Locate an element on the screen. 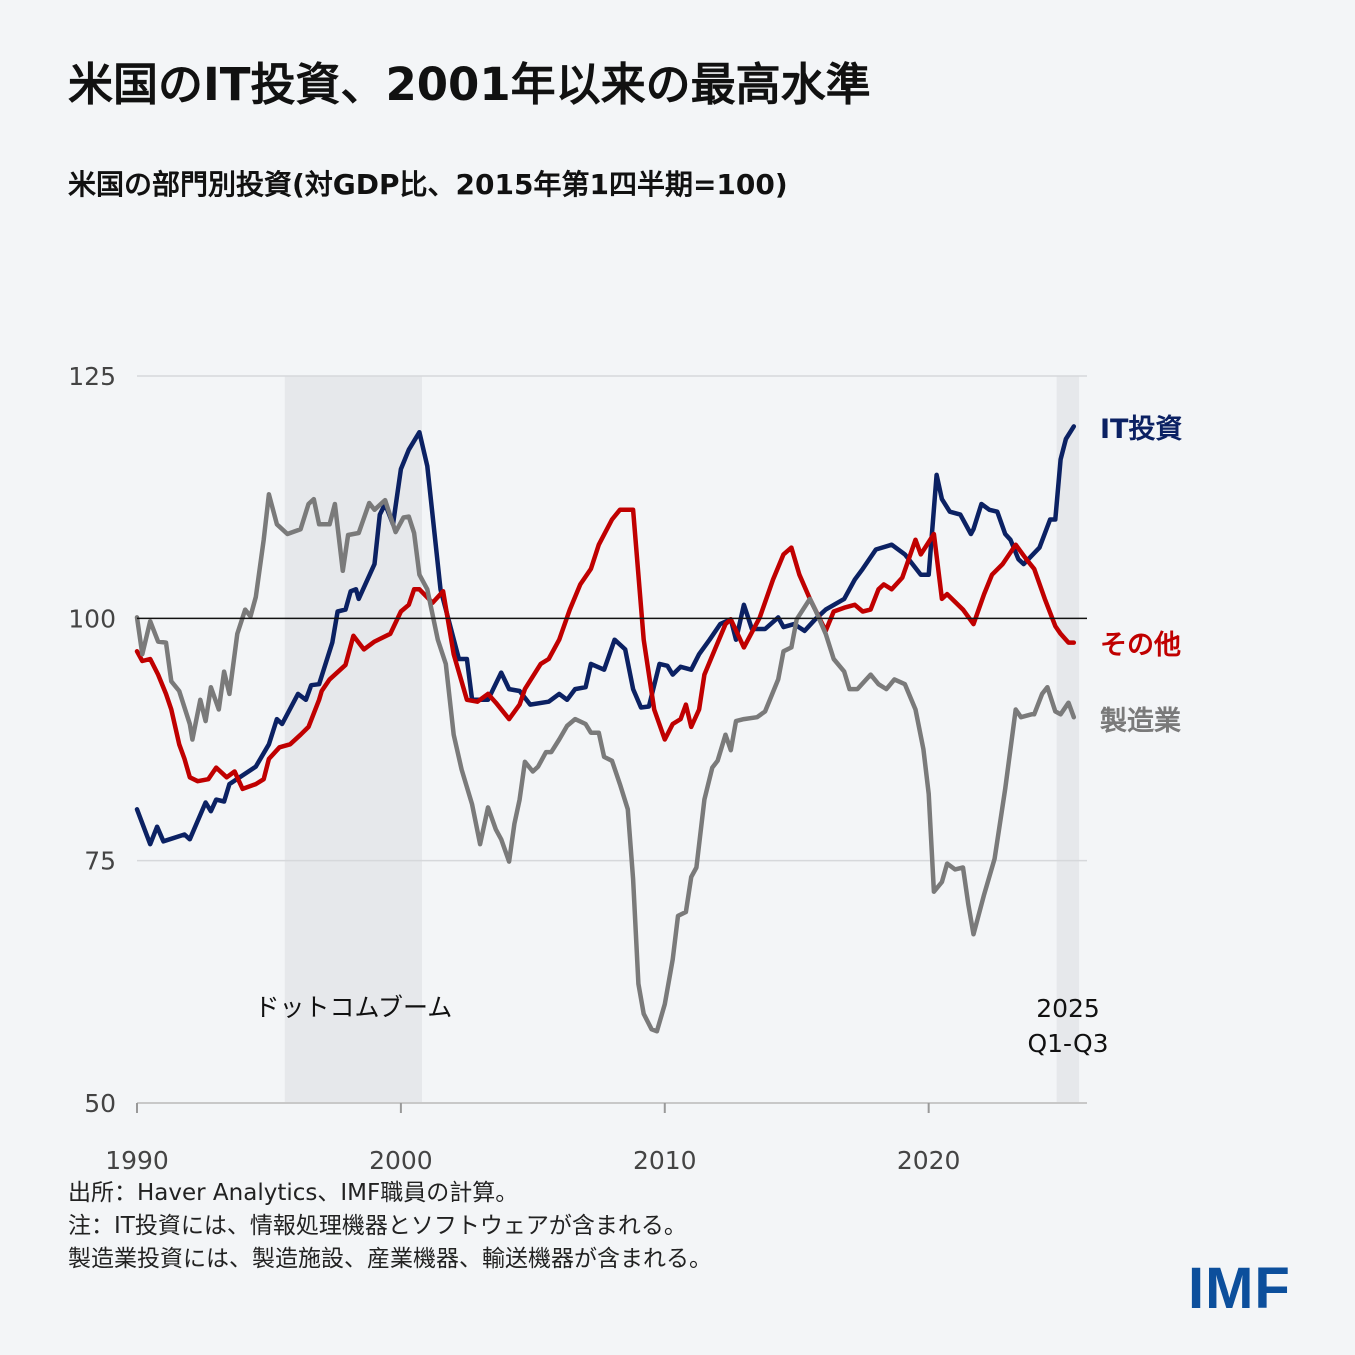 Image resolution: width=1355 pixels, height=1355 pixels. imf-logo: IMF is located at coordinates (1239, 1288).